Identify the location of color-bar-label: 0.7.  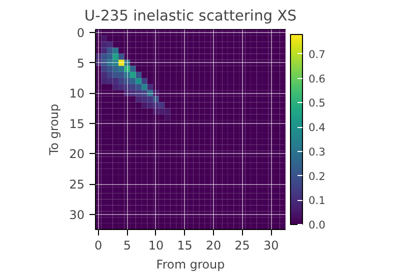
(317, 54).